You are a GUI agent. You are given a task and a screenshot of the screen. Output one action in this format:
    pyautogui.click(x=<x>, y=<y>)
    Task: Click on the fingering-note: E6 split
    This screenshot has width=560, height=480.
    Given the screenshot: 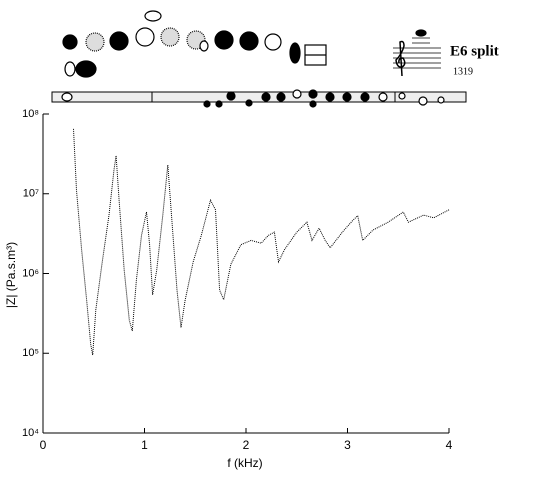 What is the action you would take?
    pyautogui.click(x=474, y=51)
    